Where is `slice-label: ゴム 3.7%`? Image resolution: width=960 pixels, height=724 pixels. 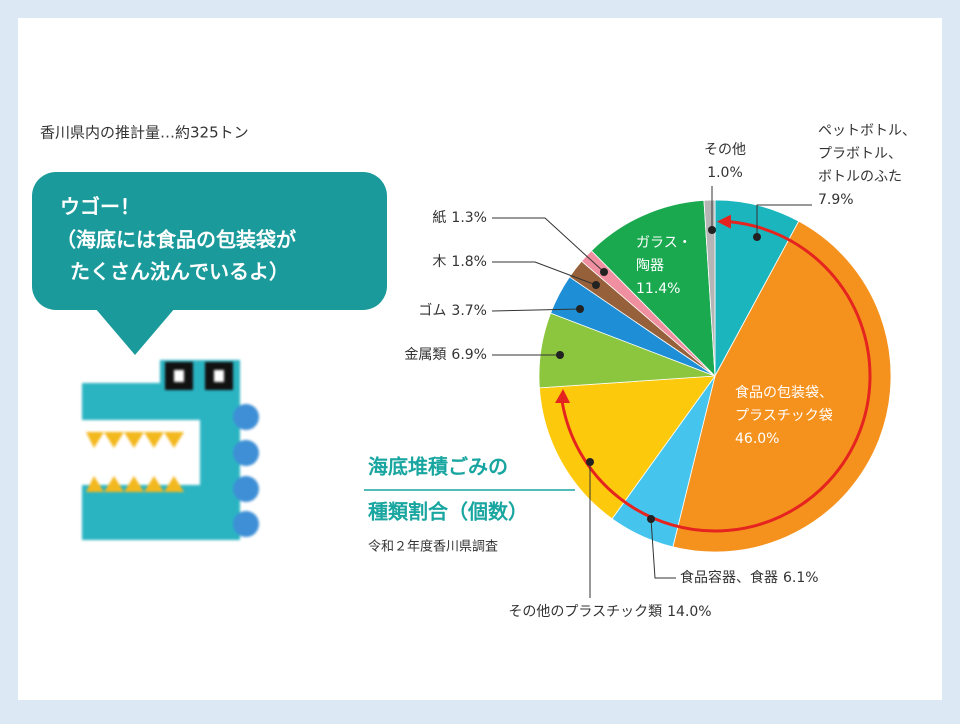
slice-label: ゴム 3.7% is located at coordinates (452, 310).